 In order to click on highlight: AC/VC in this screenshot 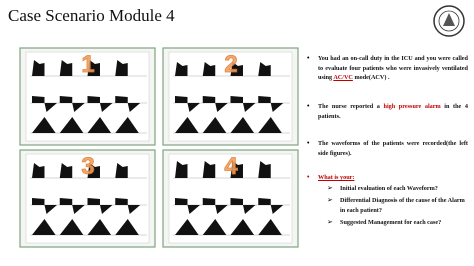, I will do `click(343, 77)`.